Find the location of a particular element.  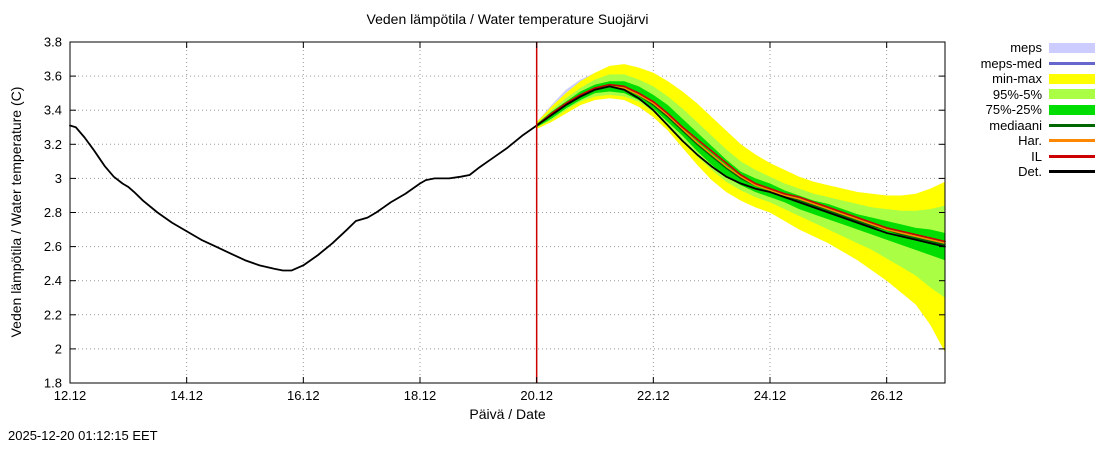

legend-item-95-5: 95%-5% is located at coordinates (1038, 95).